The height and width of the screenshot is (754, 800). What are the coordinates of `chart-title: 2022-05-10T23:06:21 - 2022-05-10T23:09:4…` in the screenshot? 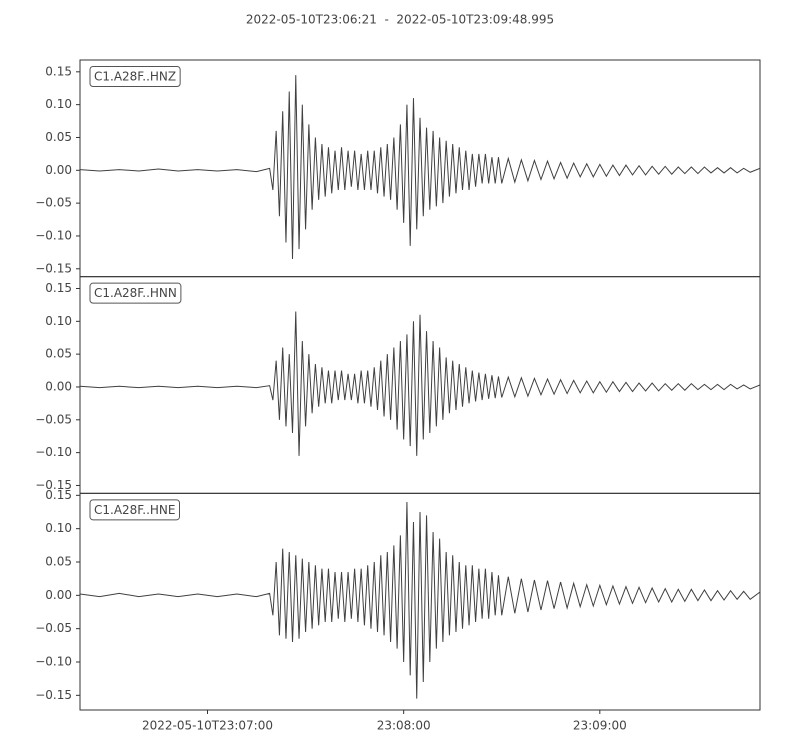 It's located at (400, 20).